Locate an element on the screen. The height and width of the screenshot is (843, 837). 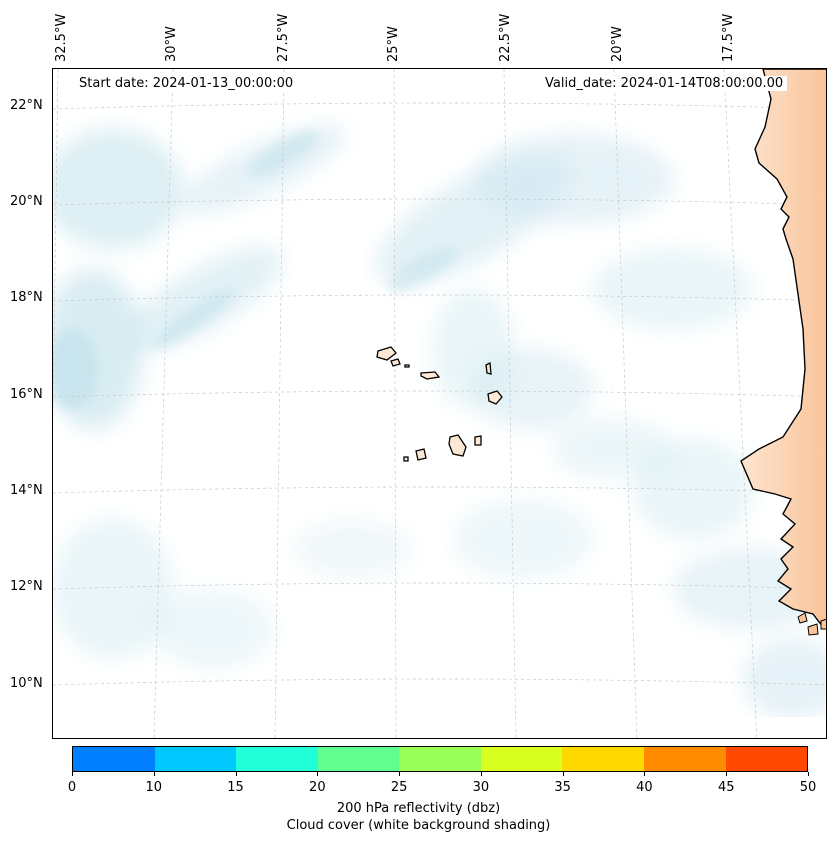
colorbar-label-cloud-cover: Cloud cover (white background shading) is located at coordinates (418, 825).